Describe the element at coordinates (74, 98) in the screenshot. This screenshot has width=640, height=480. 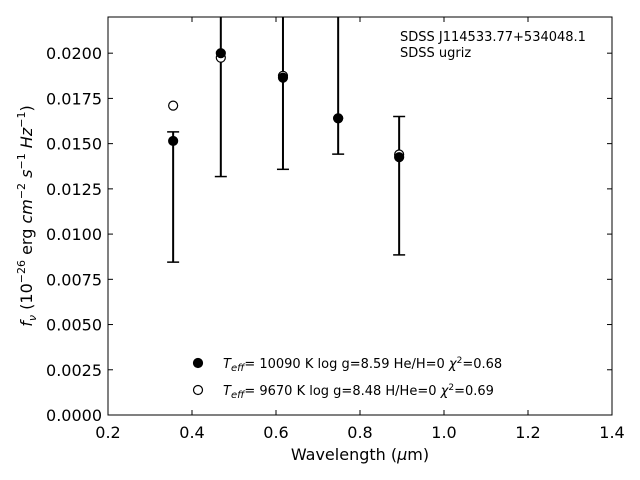
I see `y-tick-label: 0.0175` at that location.